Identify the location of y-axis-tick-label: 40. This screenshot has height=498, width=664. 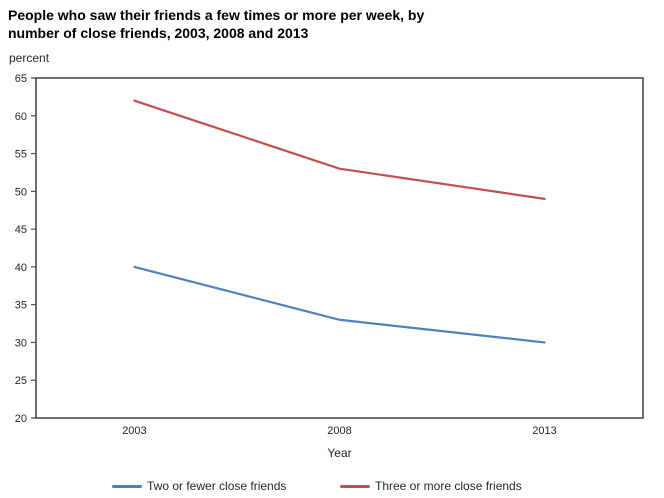
(21, 268).